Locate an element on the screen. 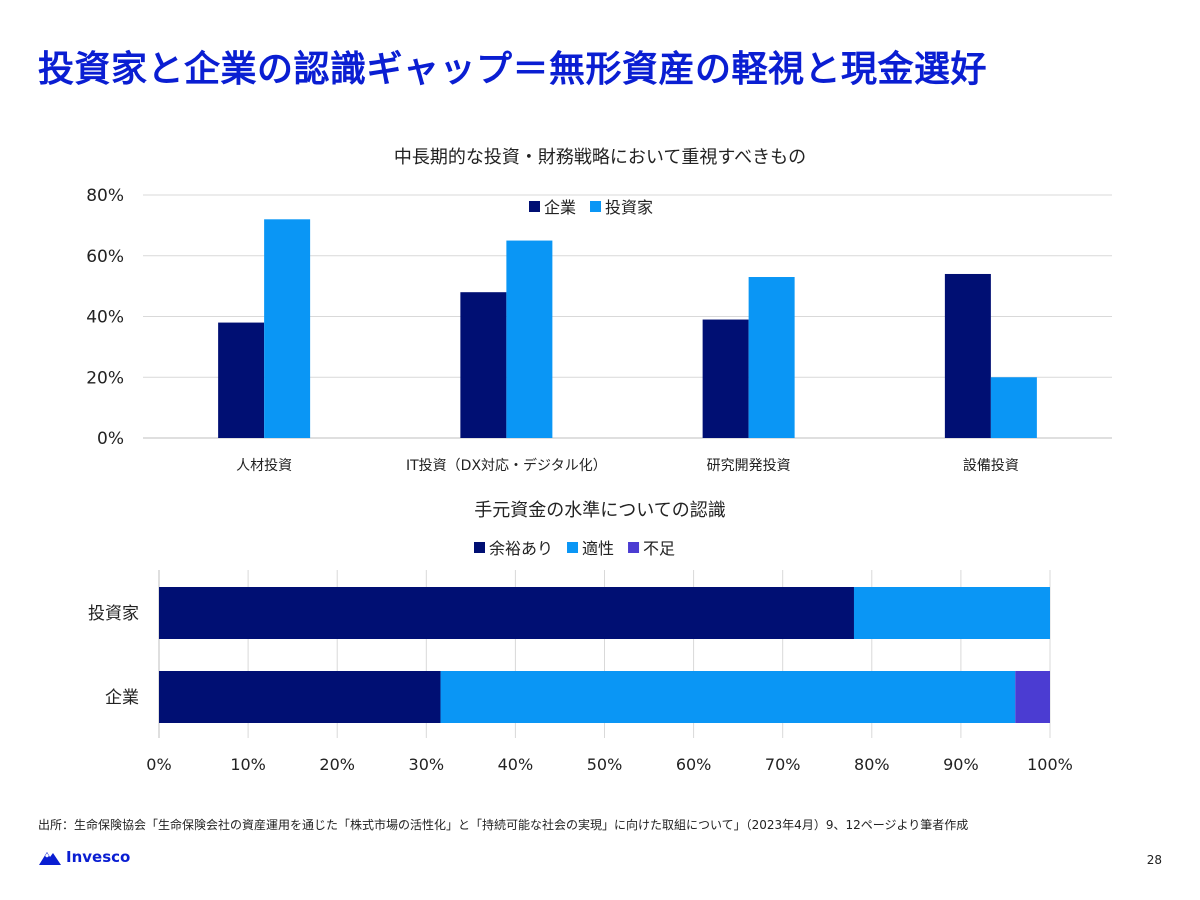 The height and width of the screenshot is (900, 1200). chart2-x-tick: 50% is located at coordinates (605, 764).